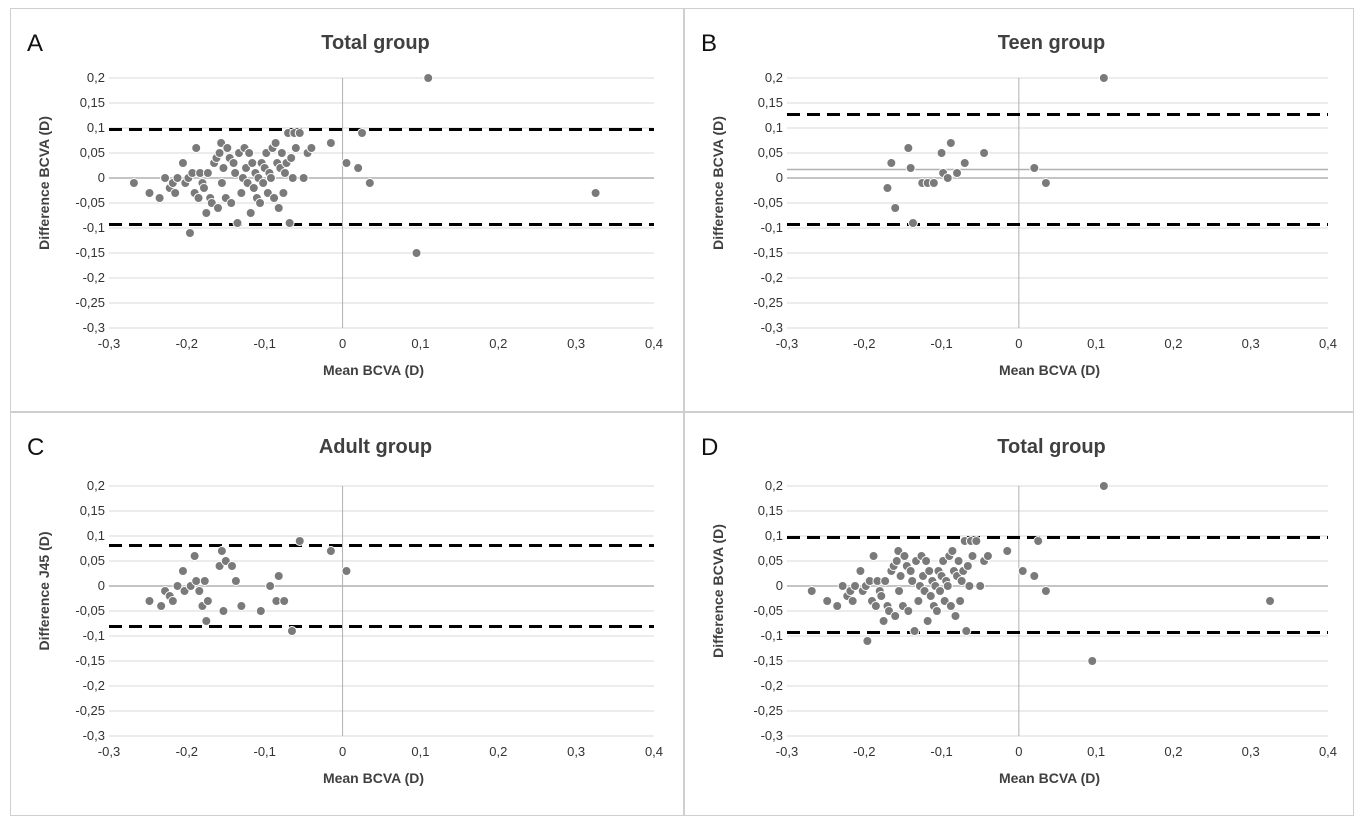  I want to click on panel-letter: D, so click(709, 447).